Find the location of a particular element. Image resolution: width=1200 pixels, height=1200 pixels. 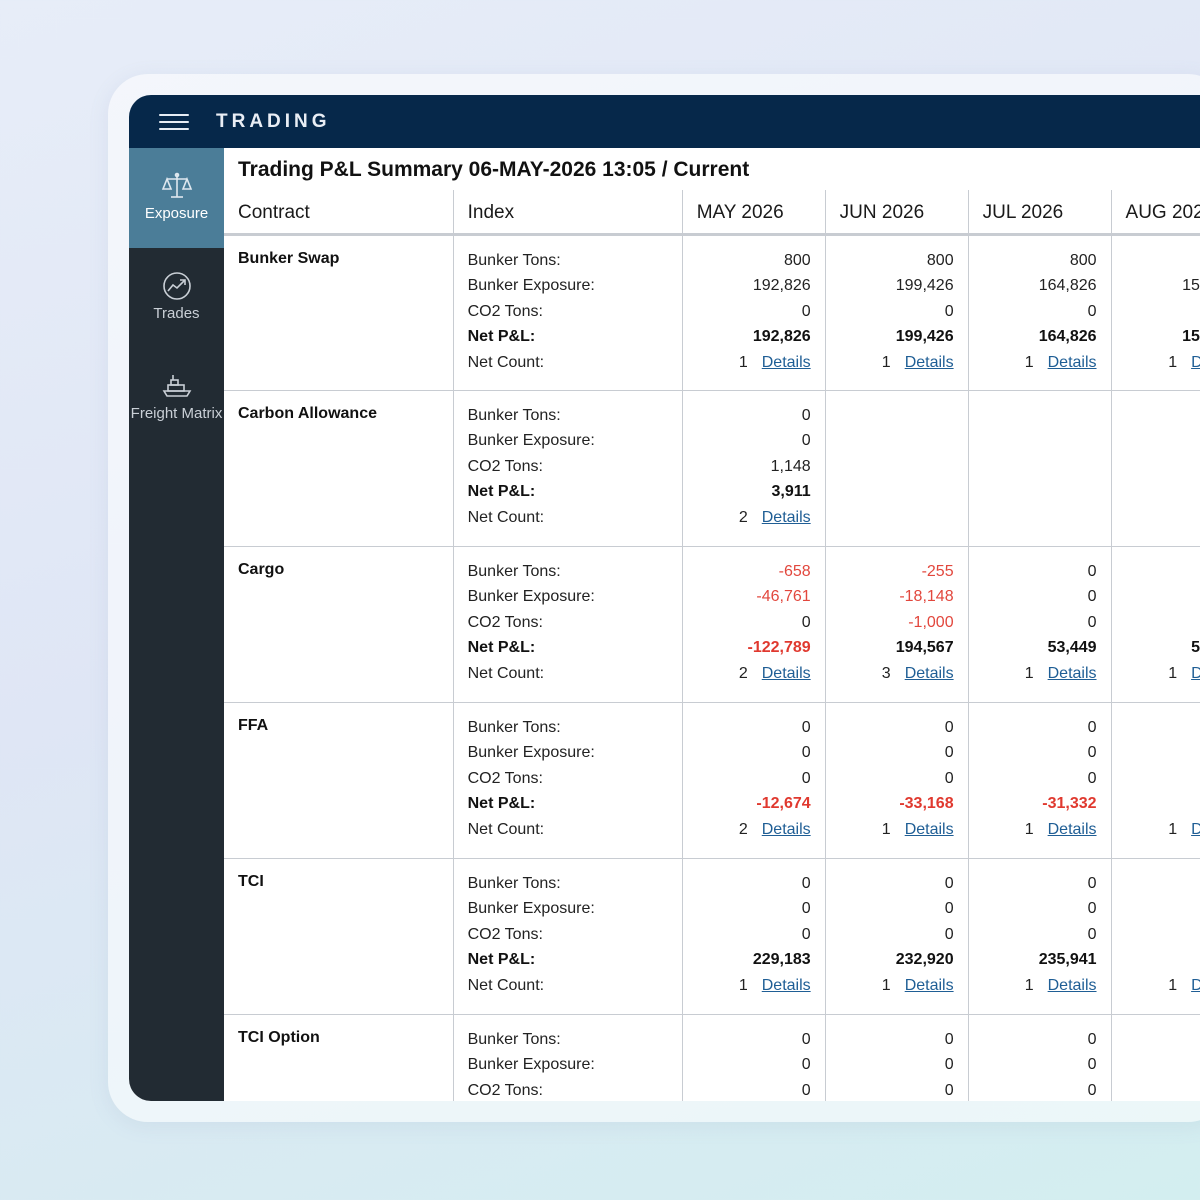

contract-name: Cargo is located at coordinates (261, 569).